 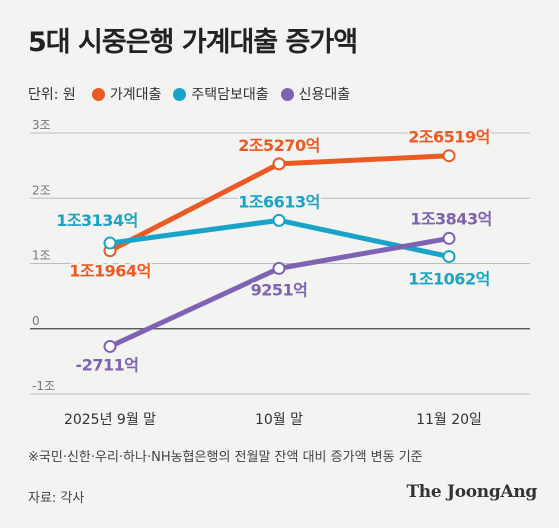 What do you see at coordinates (193, 42) in the screenshot?
I see `chart-title: 5대 시중은행 가계대출 증가액` at bounding box center [193, 42].